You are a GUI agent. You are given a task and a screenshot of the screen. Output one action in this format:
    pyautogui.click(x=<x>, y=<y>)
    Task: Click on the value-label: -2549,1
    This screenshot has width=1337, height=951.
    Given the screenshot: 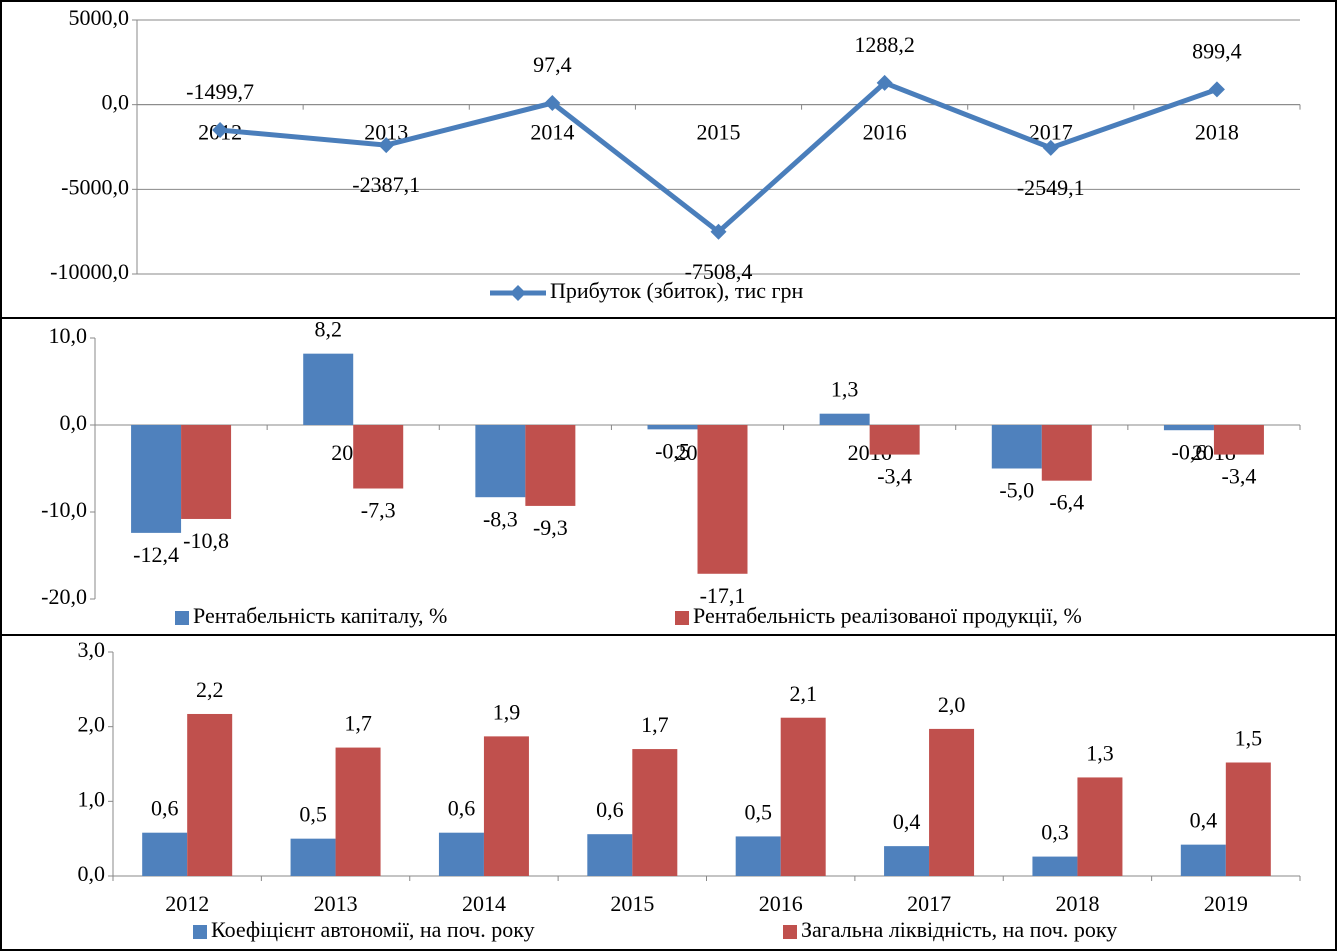 What is the action you would take?
    pyautogui.click(x=1051, y=187)
    